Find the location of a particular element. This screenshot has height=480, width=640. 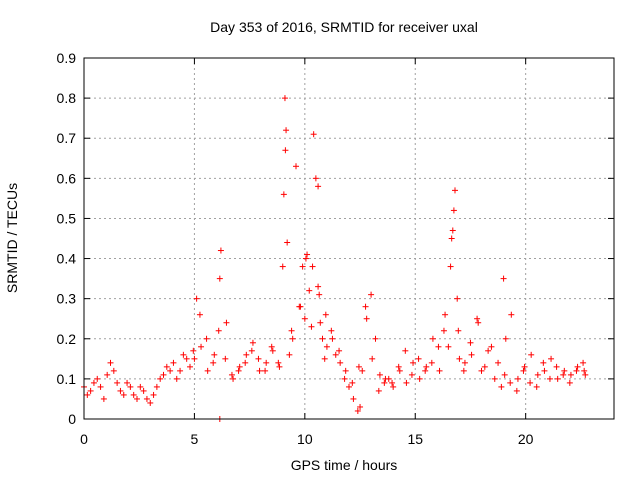

x-tick-label: 10 is located at coordinates (305, 439).